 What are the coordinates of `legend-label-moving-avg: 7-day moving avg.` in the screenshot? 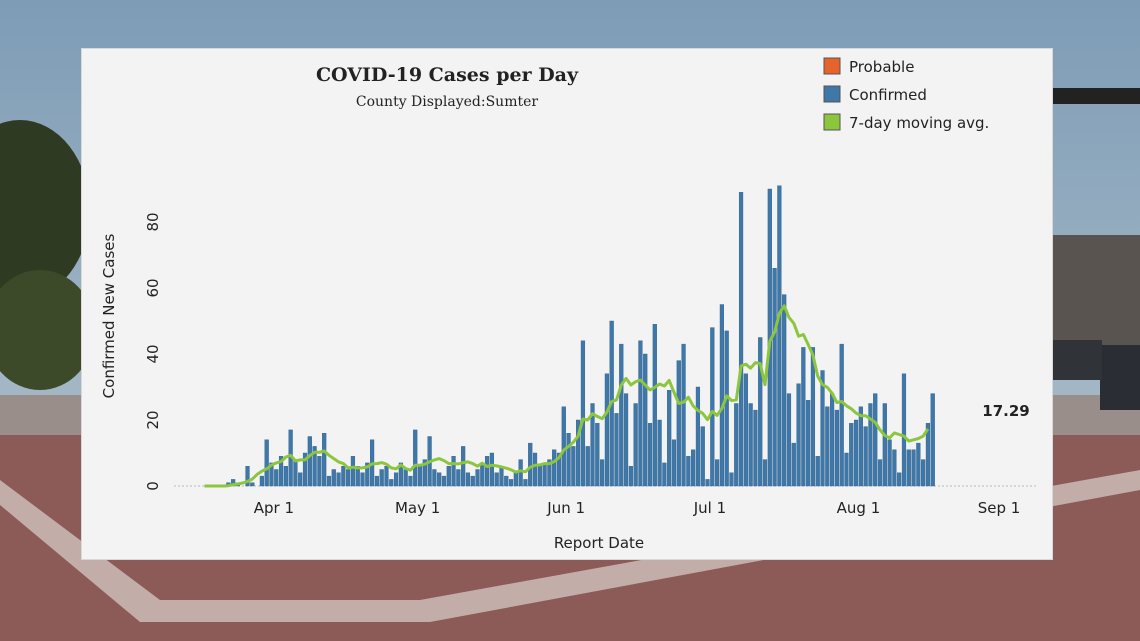 It's located at (919, 123).